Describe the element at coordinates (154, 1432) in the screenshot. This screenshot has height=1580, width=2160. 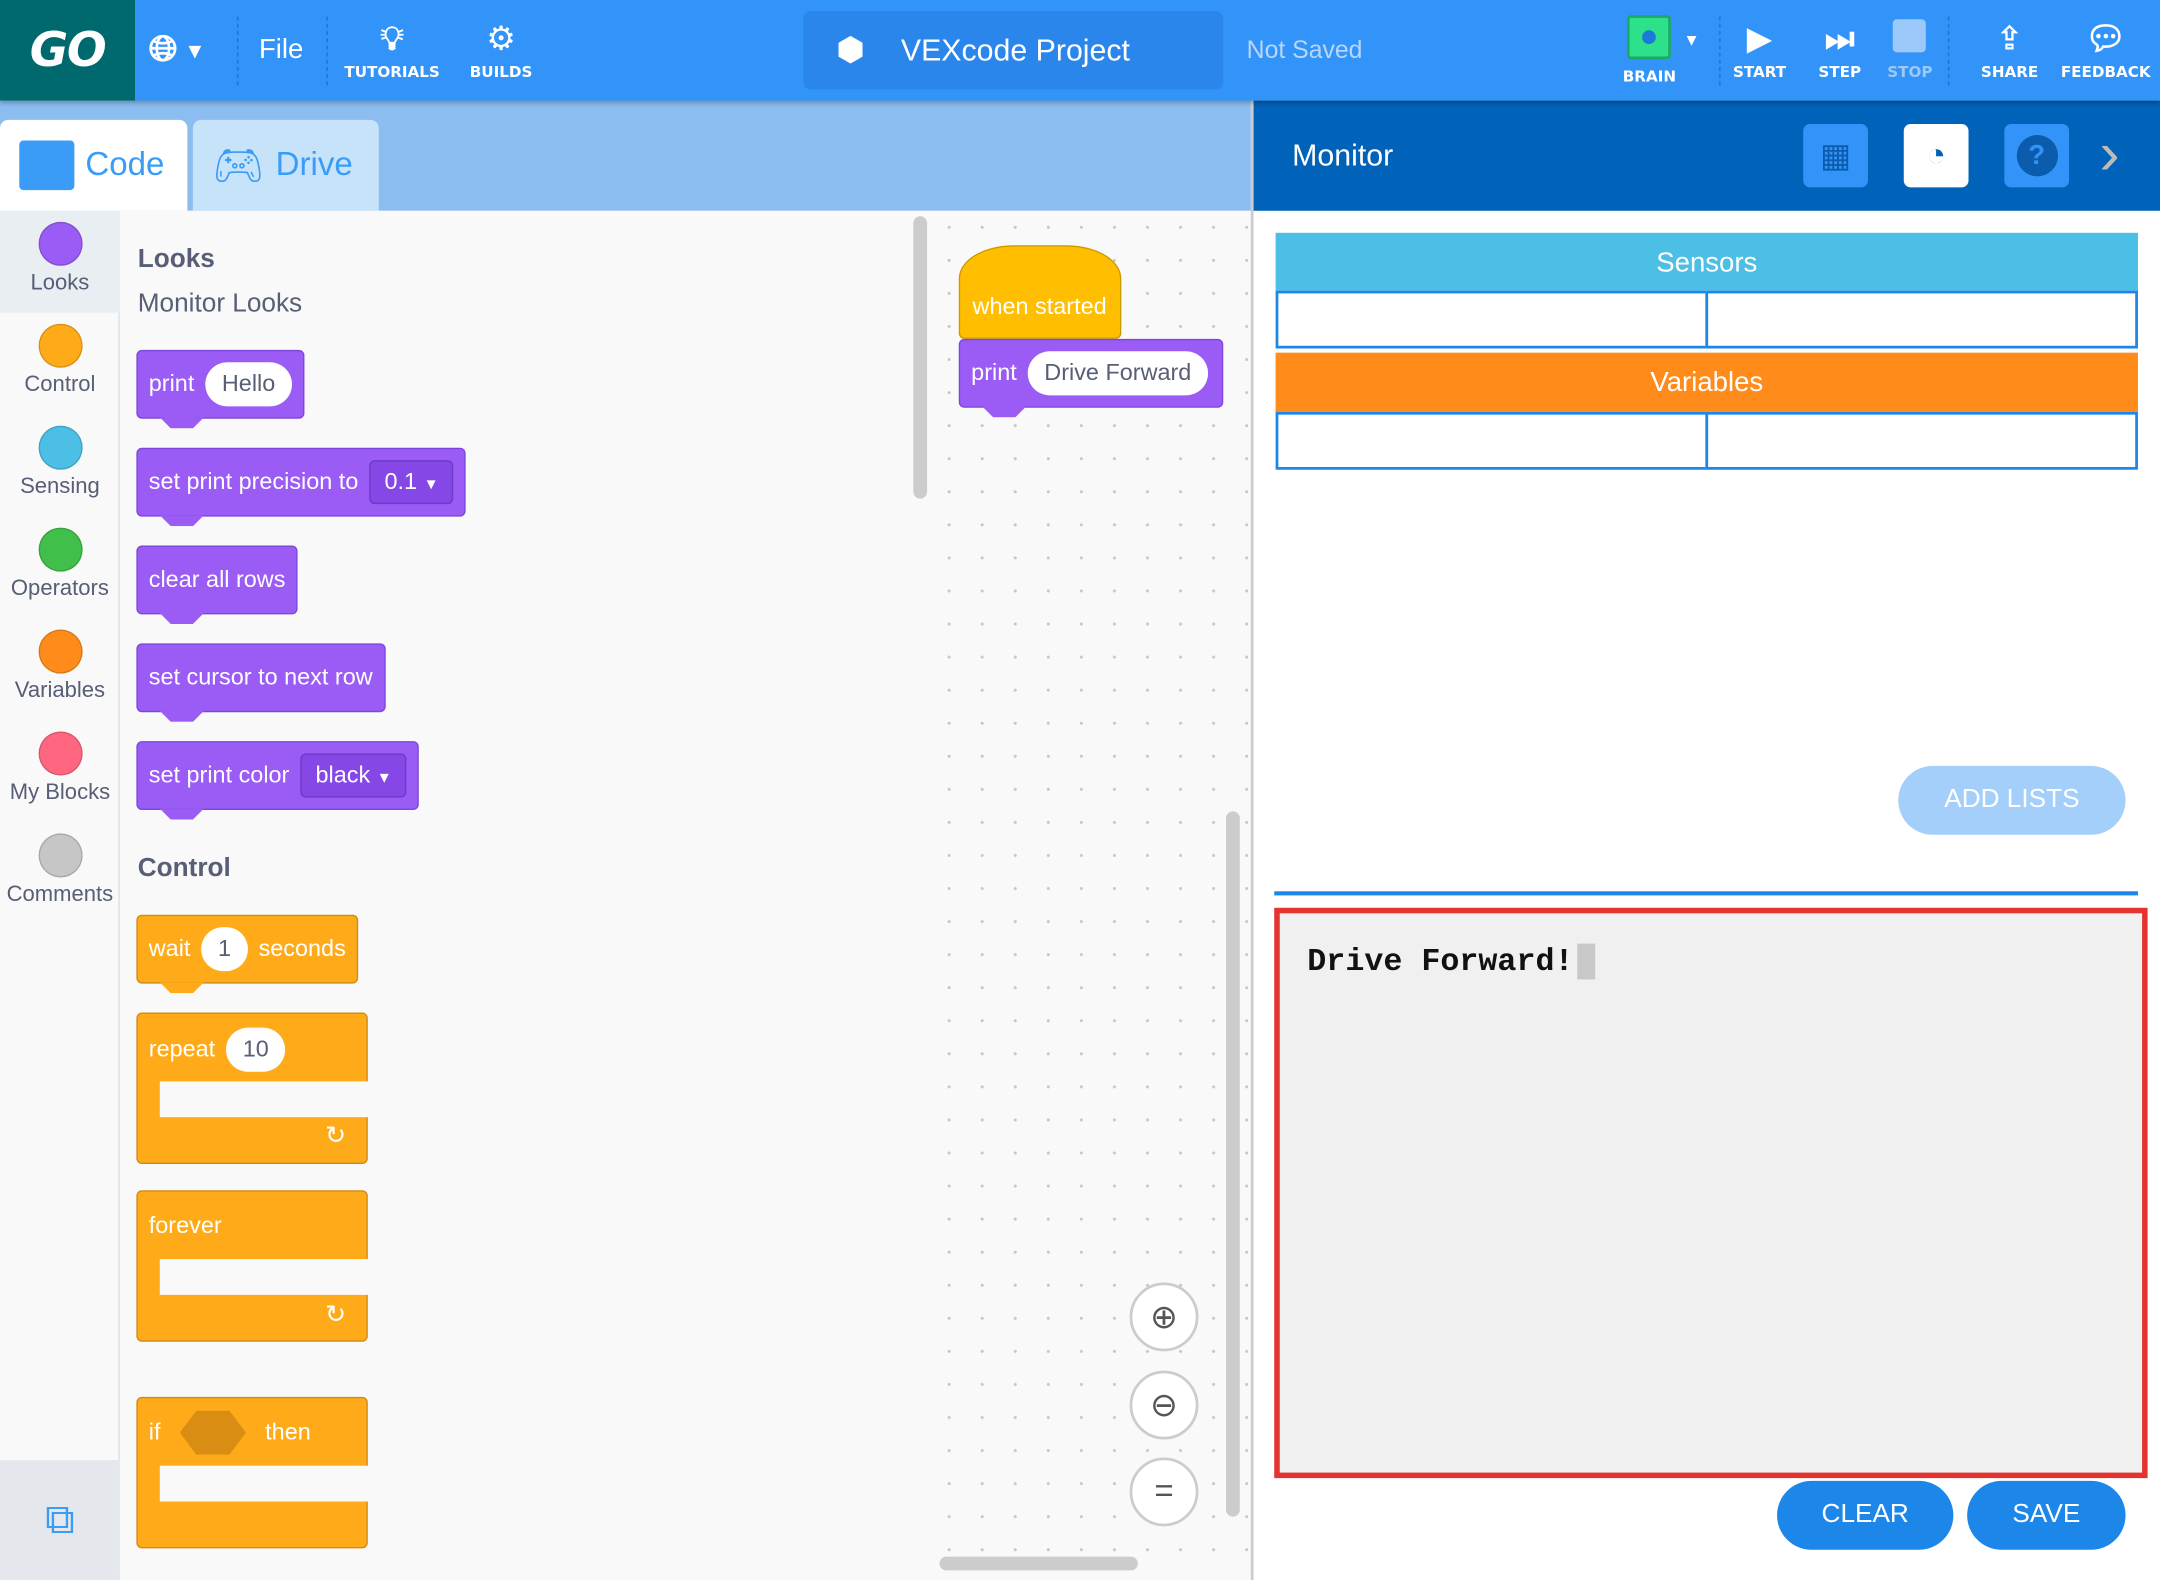
I see `block-label: if` at that location.